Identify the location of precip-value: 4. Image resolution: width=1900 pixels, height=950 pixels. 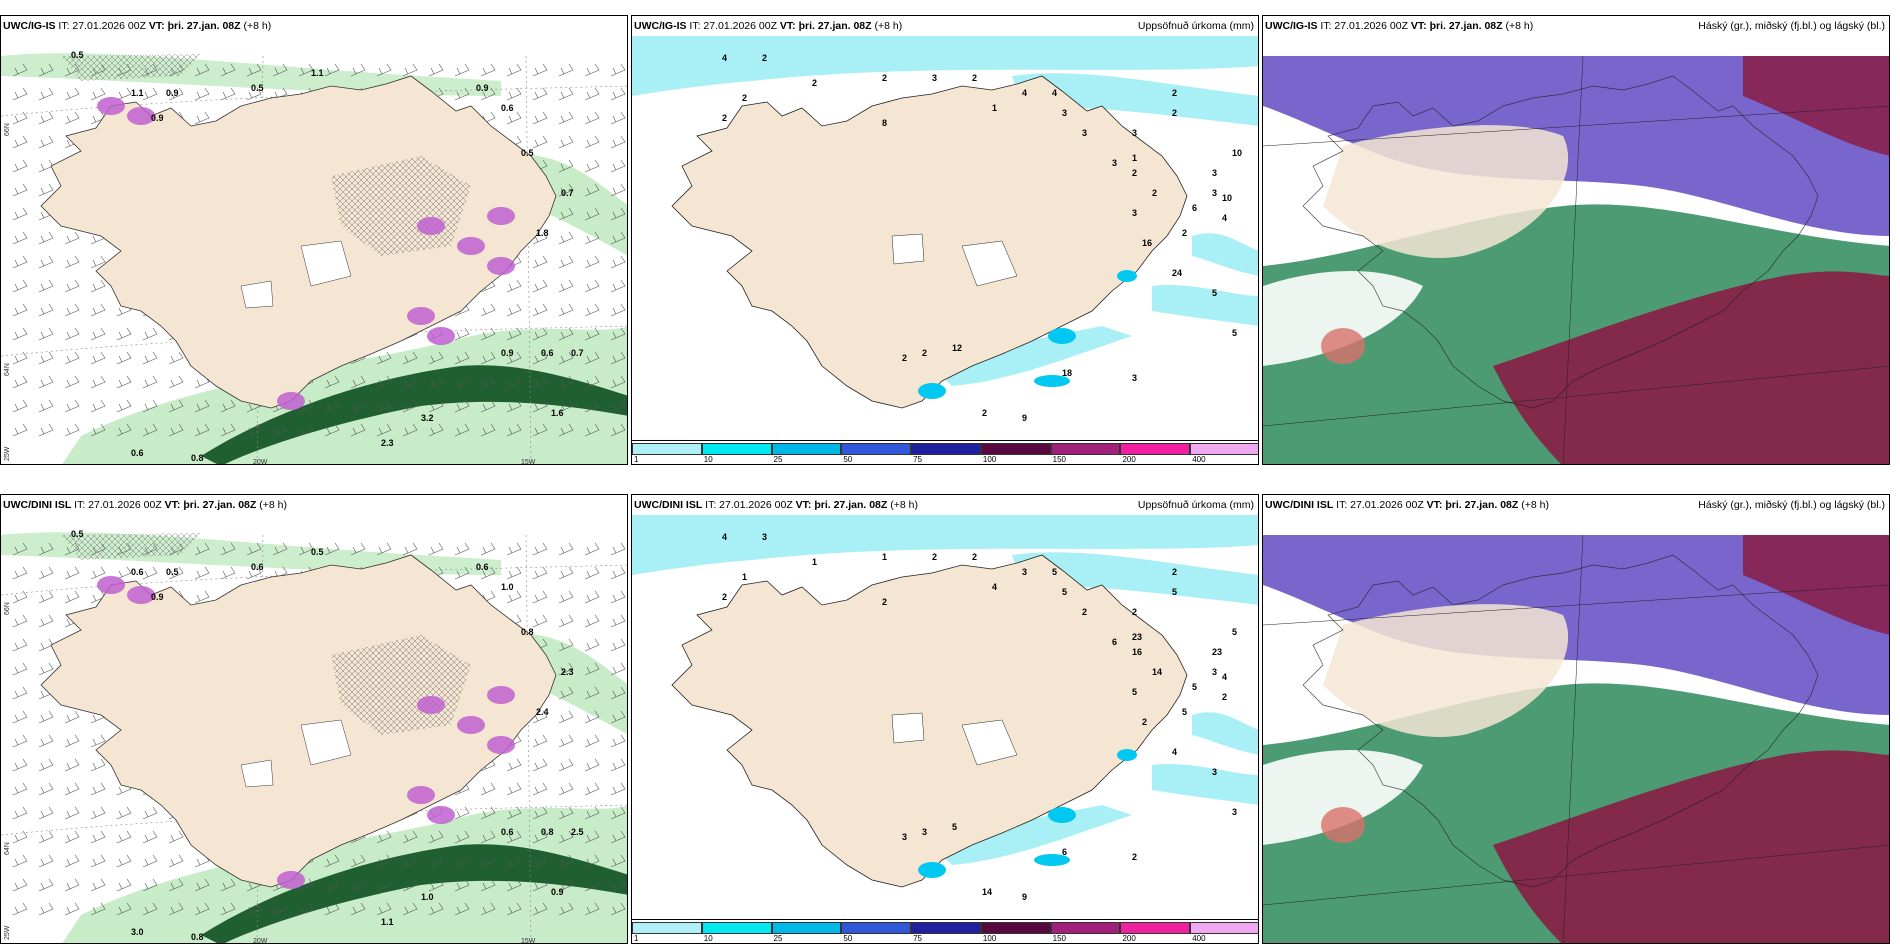
(1224, 218).